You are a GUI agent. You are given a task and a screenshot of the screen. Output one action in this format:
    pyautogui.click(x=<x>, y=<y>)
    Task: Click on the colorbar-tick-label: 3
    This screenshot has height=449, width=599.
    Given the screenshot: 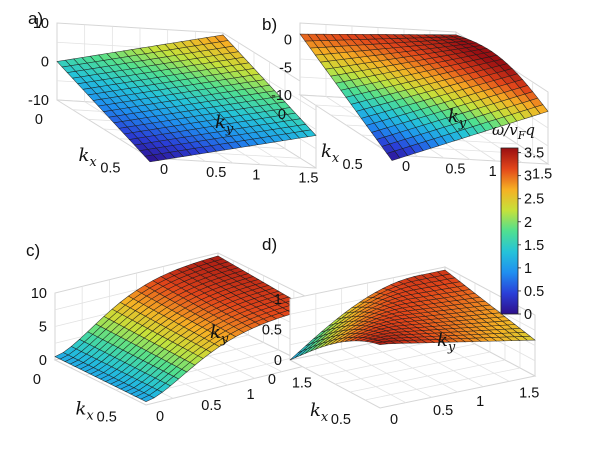 What is the action you would take?
    pyautogui.click(x=528, y=177)
    